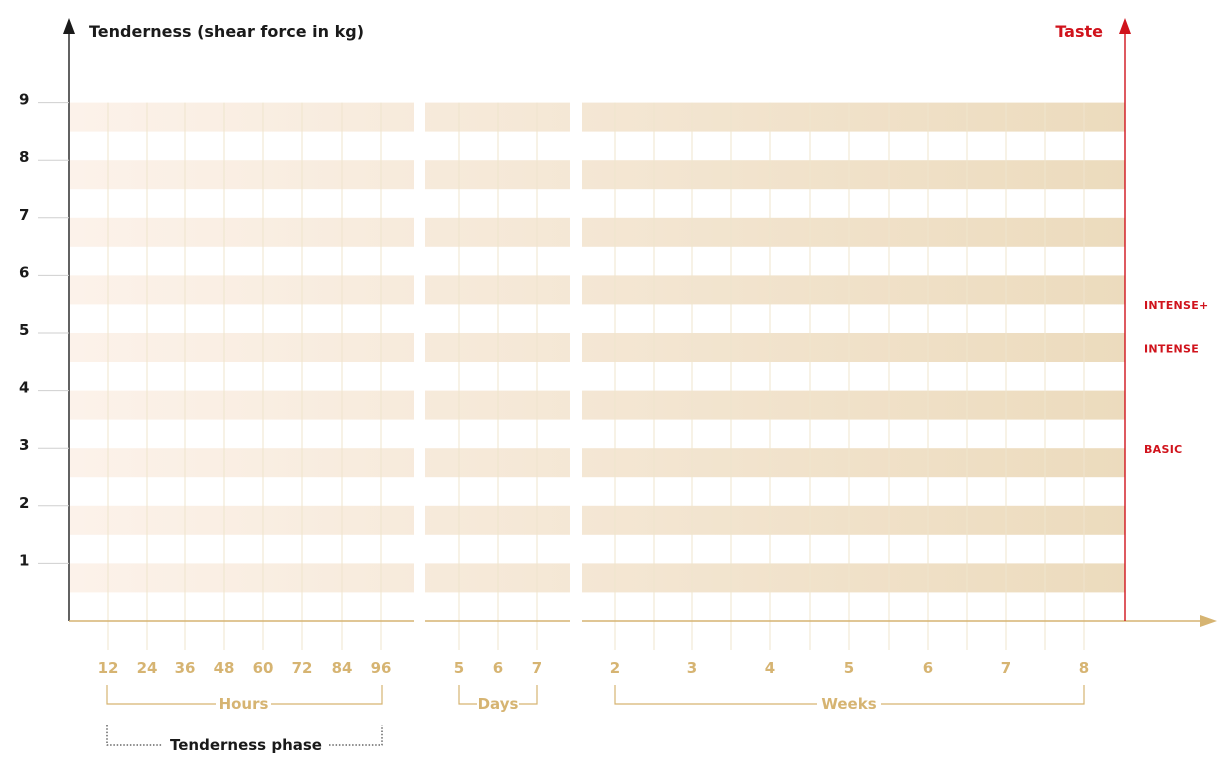 The image size is (1230, 775). What do you see at coordinates (24, 157) in the screenshot?
I see `y-tick-label-8: 8` at bounding box center [24, 157].